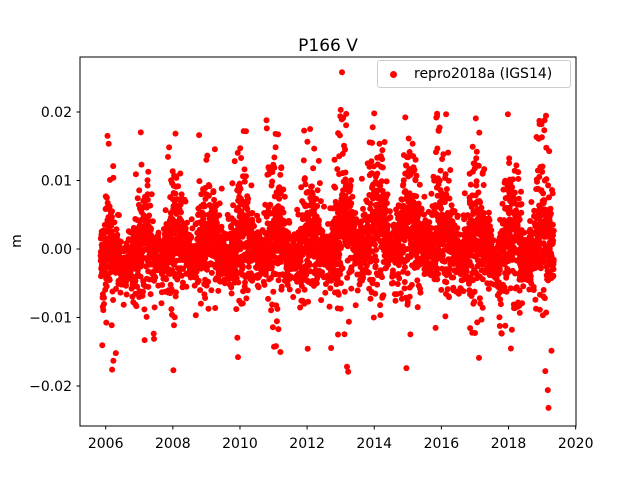 The height and width of the screenshot is (480, 640). I want to click on x-tick-label: 2018, so click(509, 444).